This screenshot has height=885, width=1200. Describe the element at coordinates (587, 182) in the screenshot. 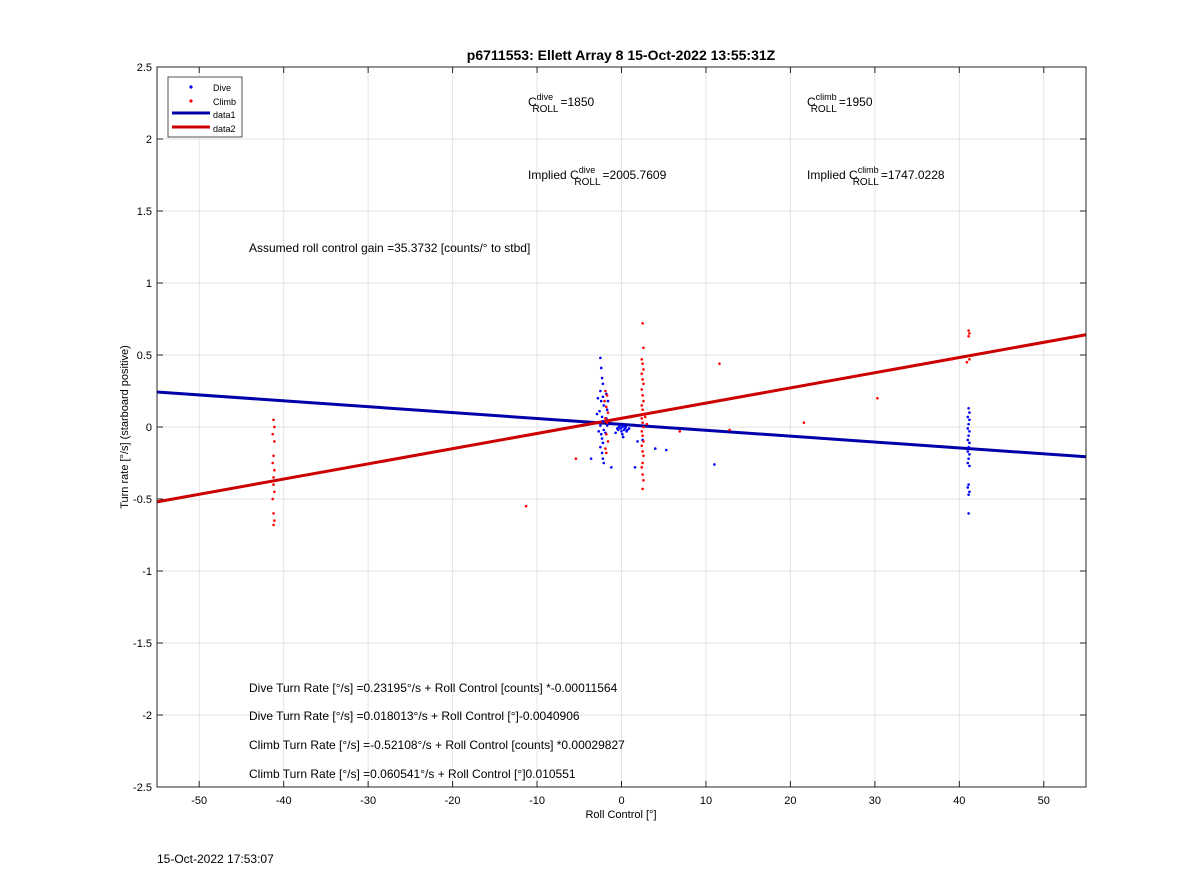

I see `implied-c-roll-dive-label-subscript: ROLL` at that location.